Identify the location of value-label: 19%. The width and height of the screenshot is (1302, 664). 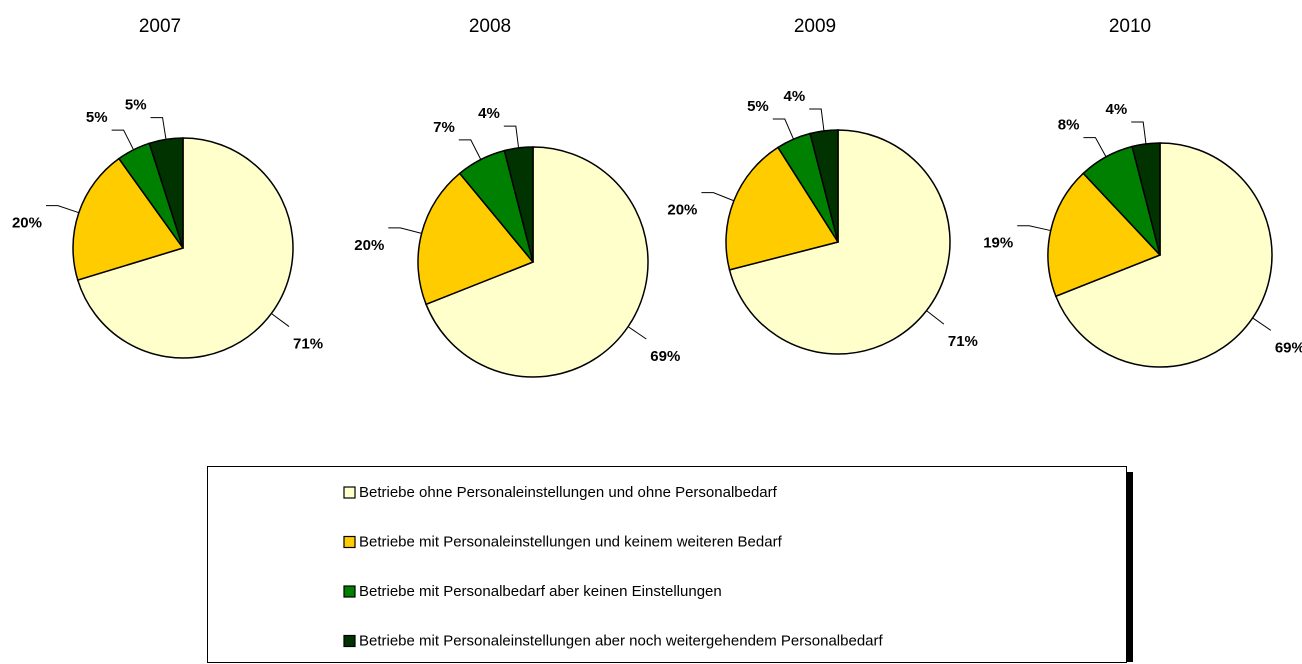
(998, 243).